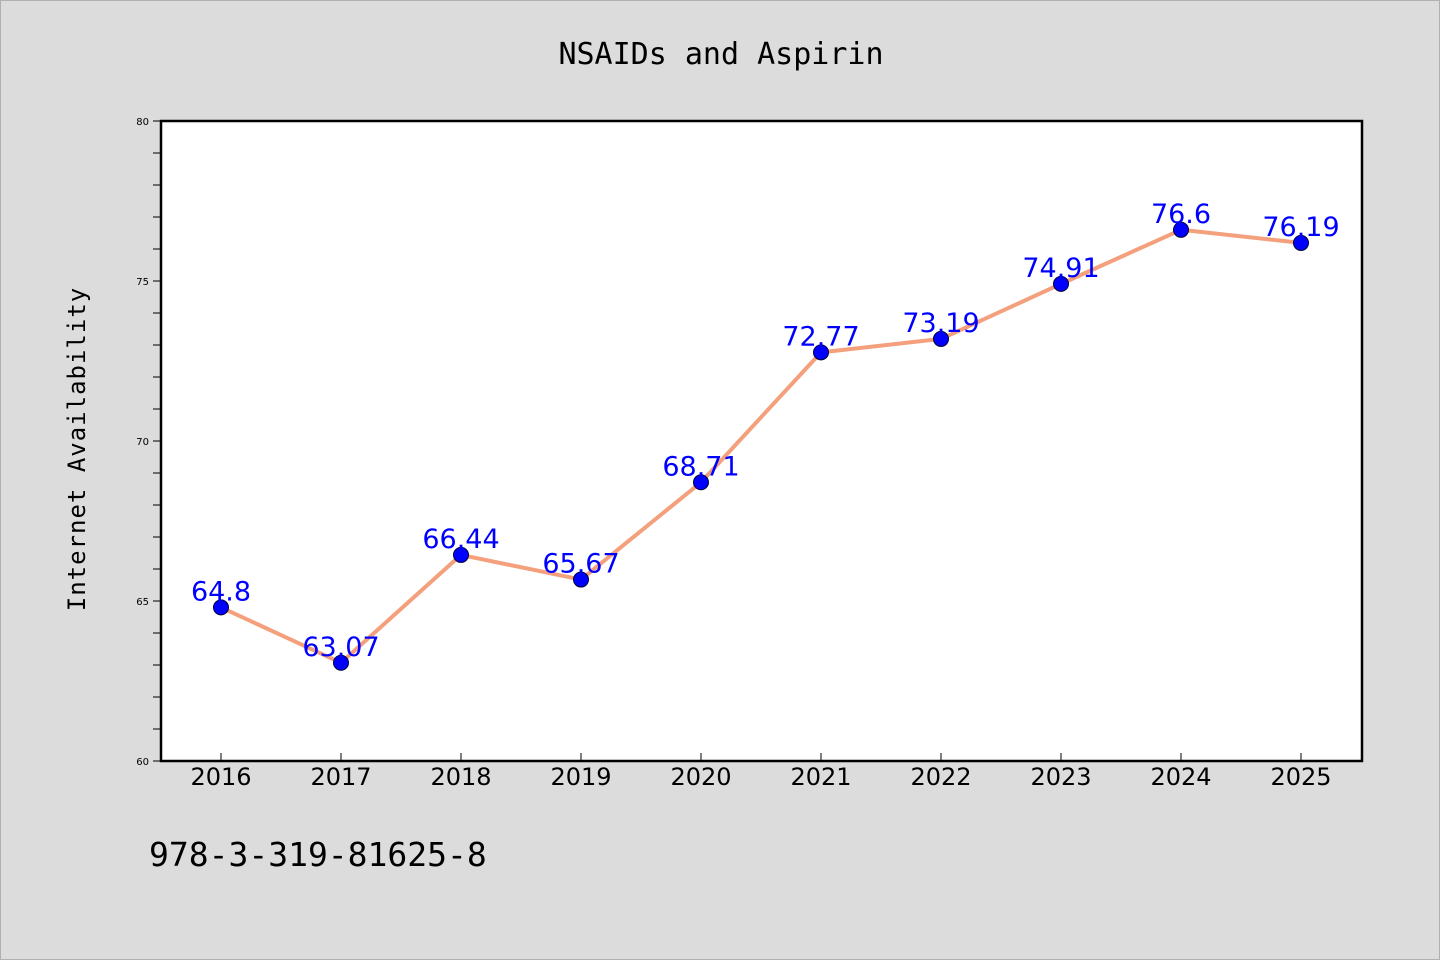 Image resolution: width=1440 pixels, height=961 pixels. What do you see at coordinates (1300, 227) in the screenshot?
I see `data-label: 76.19` at bounding box center [1300, 227].